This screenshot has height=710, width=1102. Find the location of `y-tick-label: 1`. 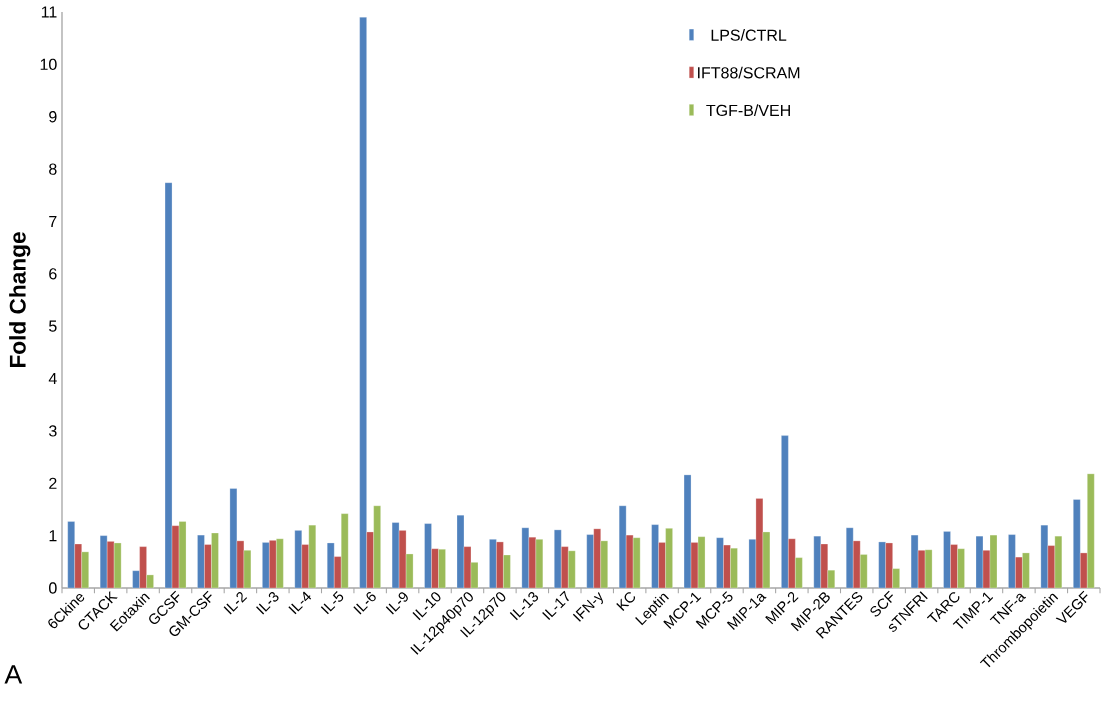

y-tick-label: 1 is located at coordinates (53, 536).